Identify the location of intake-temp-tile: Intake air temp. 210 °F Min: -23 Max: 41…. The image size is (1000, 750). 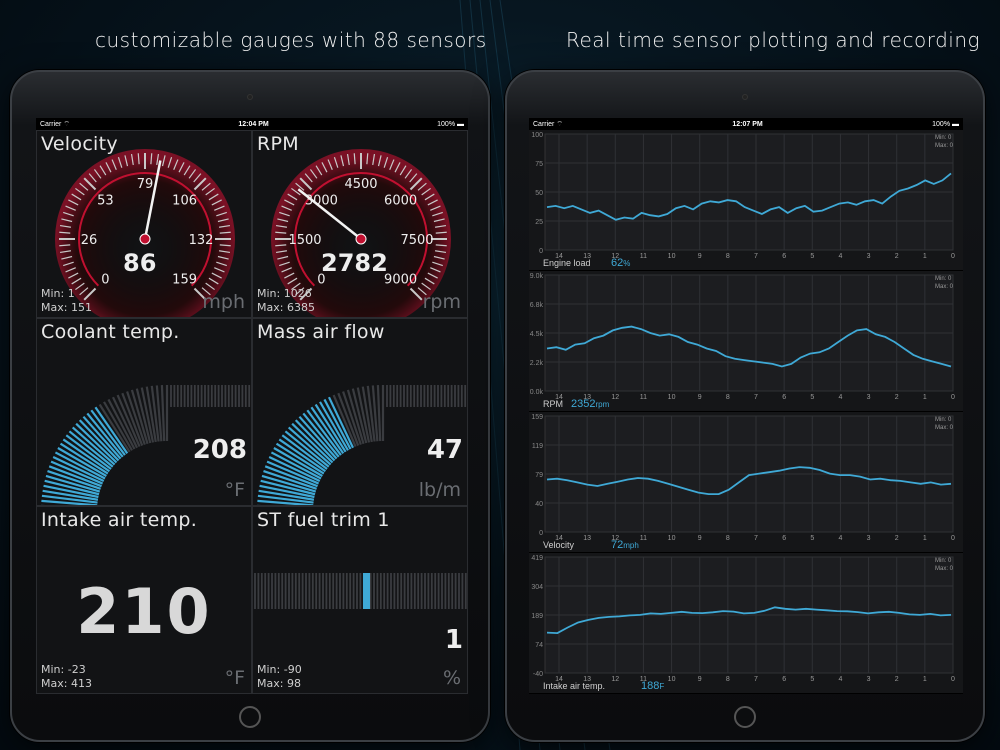
(144, 600).